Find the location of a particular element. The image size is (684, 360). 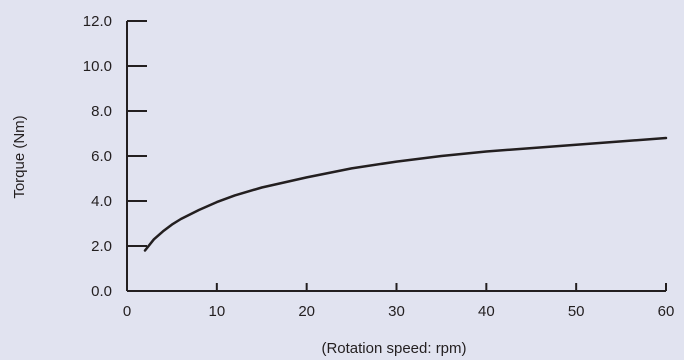

x-tick-label: 0 is located at coordinates (127, 311).